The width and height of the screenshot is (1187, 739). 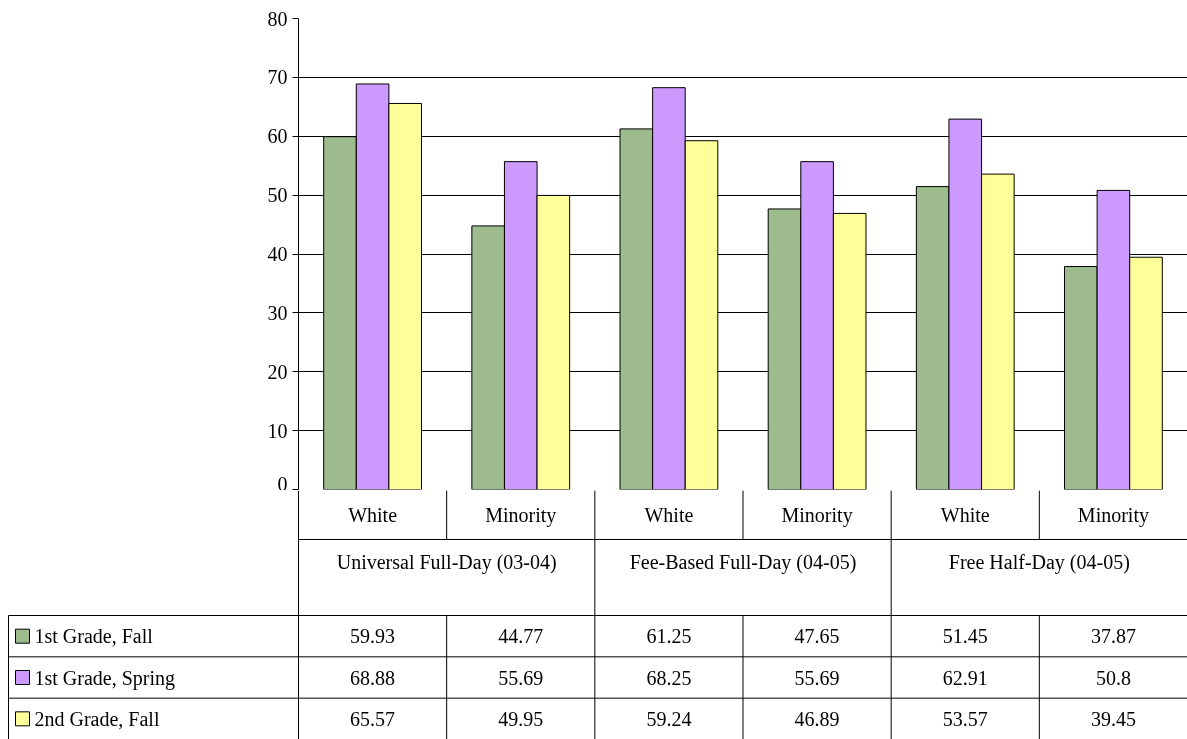 I want to click on y-tick-label: 70, so click(x=277, y=77).